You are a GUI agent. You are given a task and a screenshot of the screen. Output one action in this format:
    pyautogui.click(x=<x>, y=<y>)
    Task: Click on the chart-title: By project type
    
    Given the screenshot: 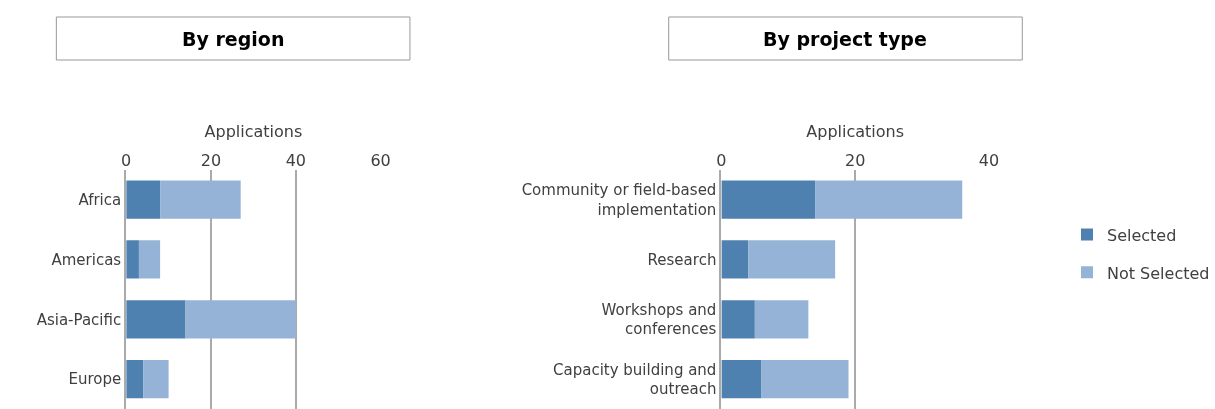 What is the action you would take?
    pyautogui.click(x=845, y=39)
    